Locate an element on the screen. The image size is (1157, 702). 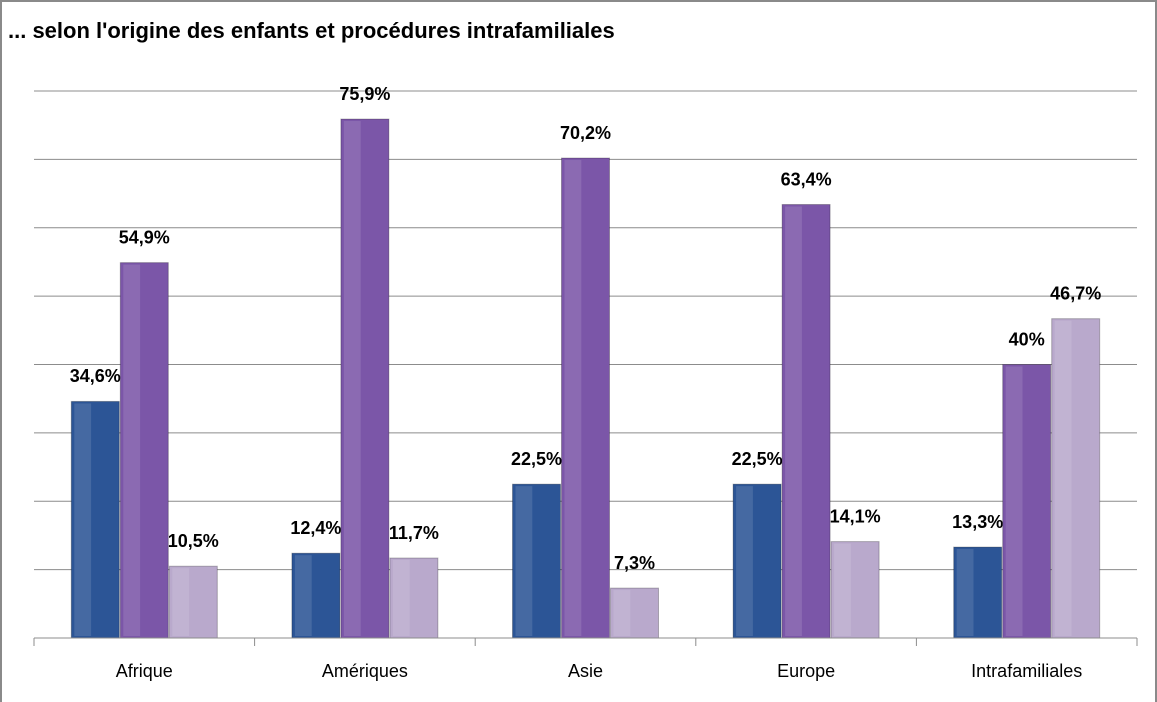
data-label: 54,9% is located at coordinates (144, 237).